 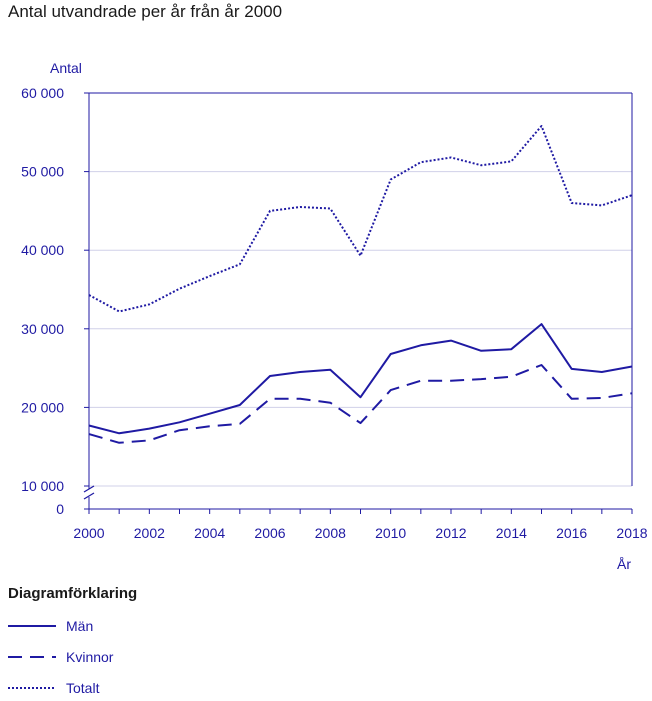 What do you see at coordinates (390, 533) in the screenshot?
I see `x-tick-label: 2010` at bounding box center [390, 533].